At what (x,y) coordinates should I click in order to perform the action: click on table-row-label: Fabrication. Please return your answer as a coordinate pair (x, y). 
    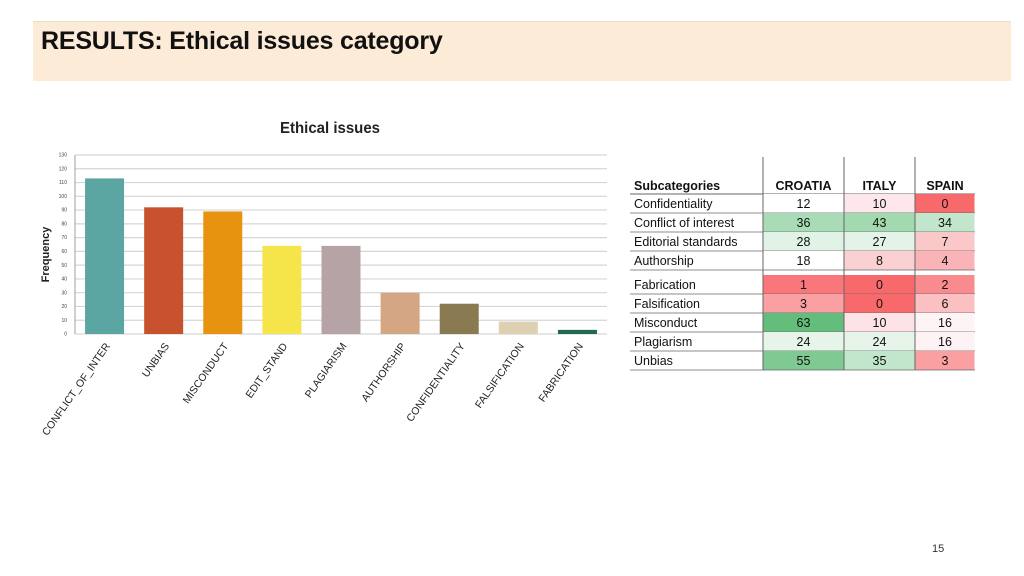
    Looking at the image, I should click on (665, 285).